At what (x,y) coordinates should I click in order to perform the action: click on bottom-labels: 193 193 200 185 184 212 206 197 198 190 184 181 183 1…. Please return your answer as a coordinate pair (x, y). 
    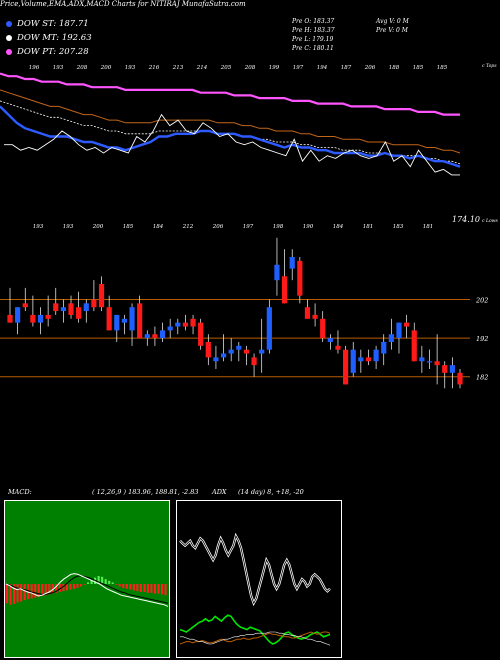
    Looking at the image, I should click on (233, 226).